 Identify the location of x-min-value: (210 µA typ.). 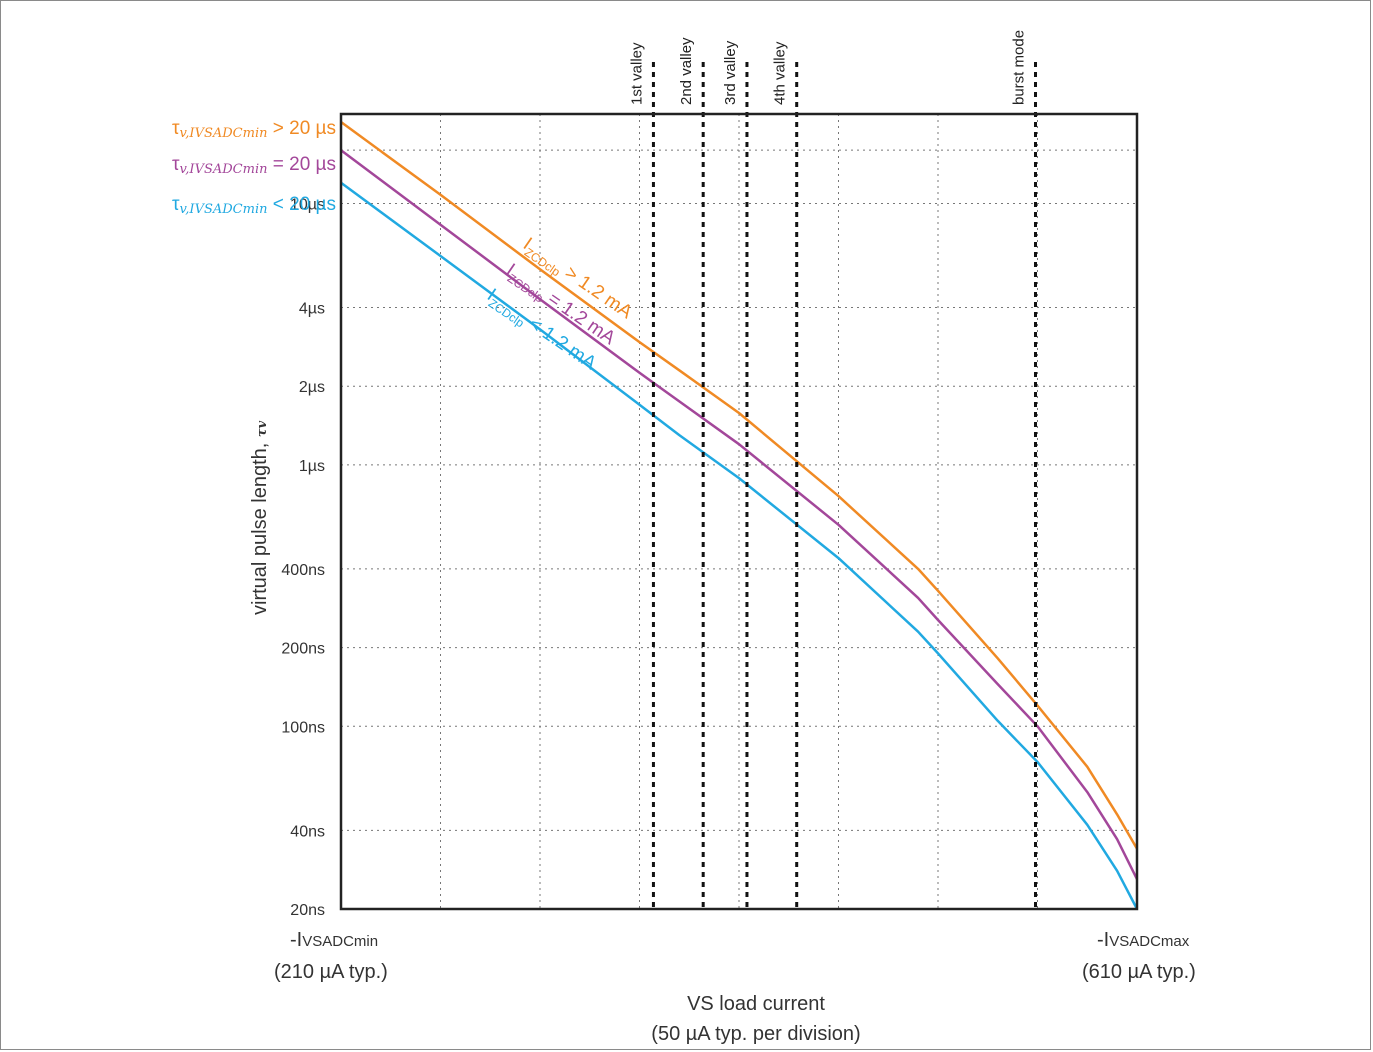
(331, 972).